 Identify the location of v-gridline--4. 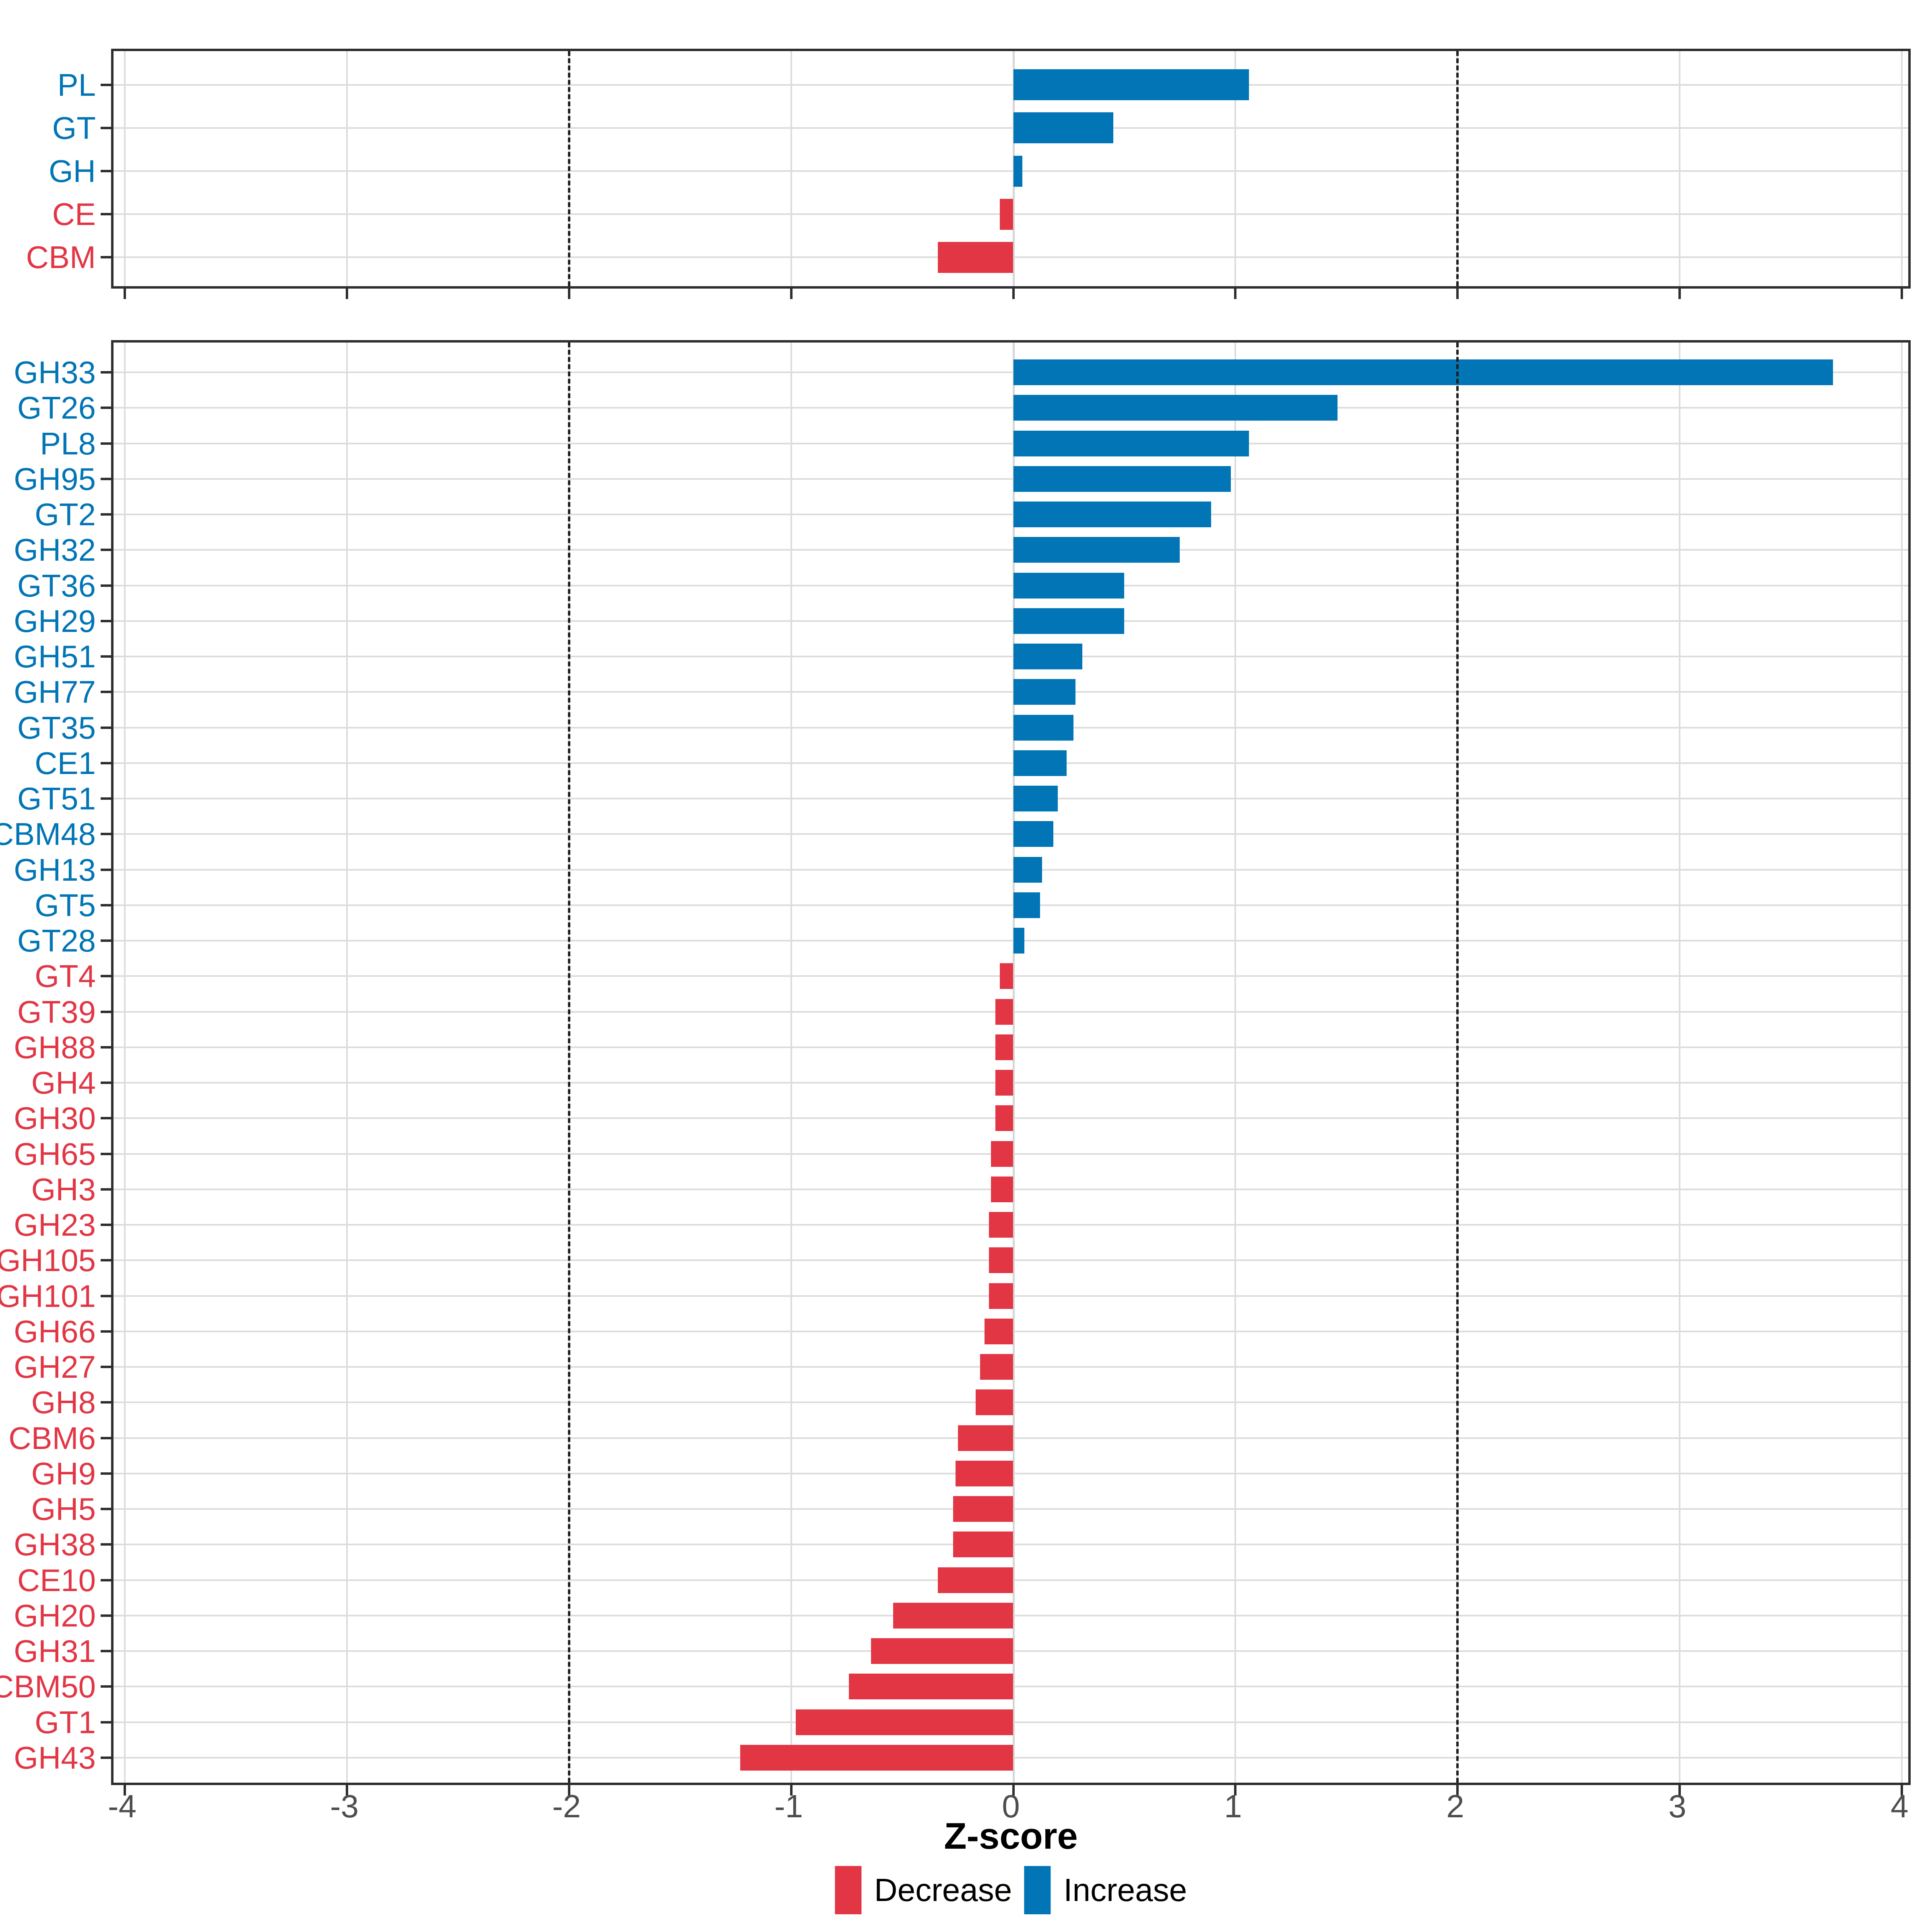
(125, 168).